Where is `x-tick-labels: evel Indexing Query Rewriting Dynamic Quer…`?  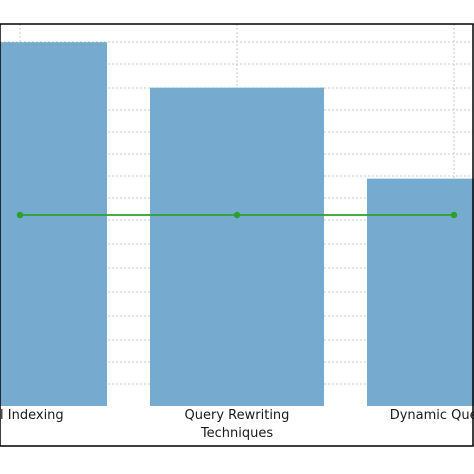
x-tick-labels: evel Indexing Query Rewriting Dynamic Quer… is located at coordinates (237, 415).